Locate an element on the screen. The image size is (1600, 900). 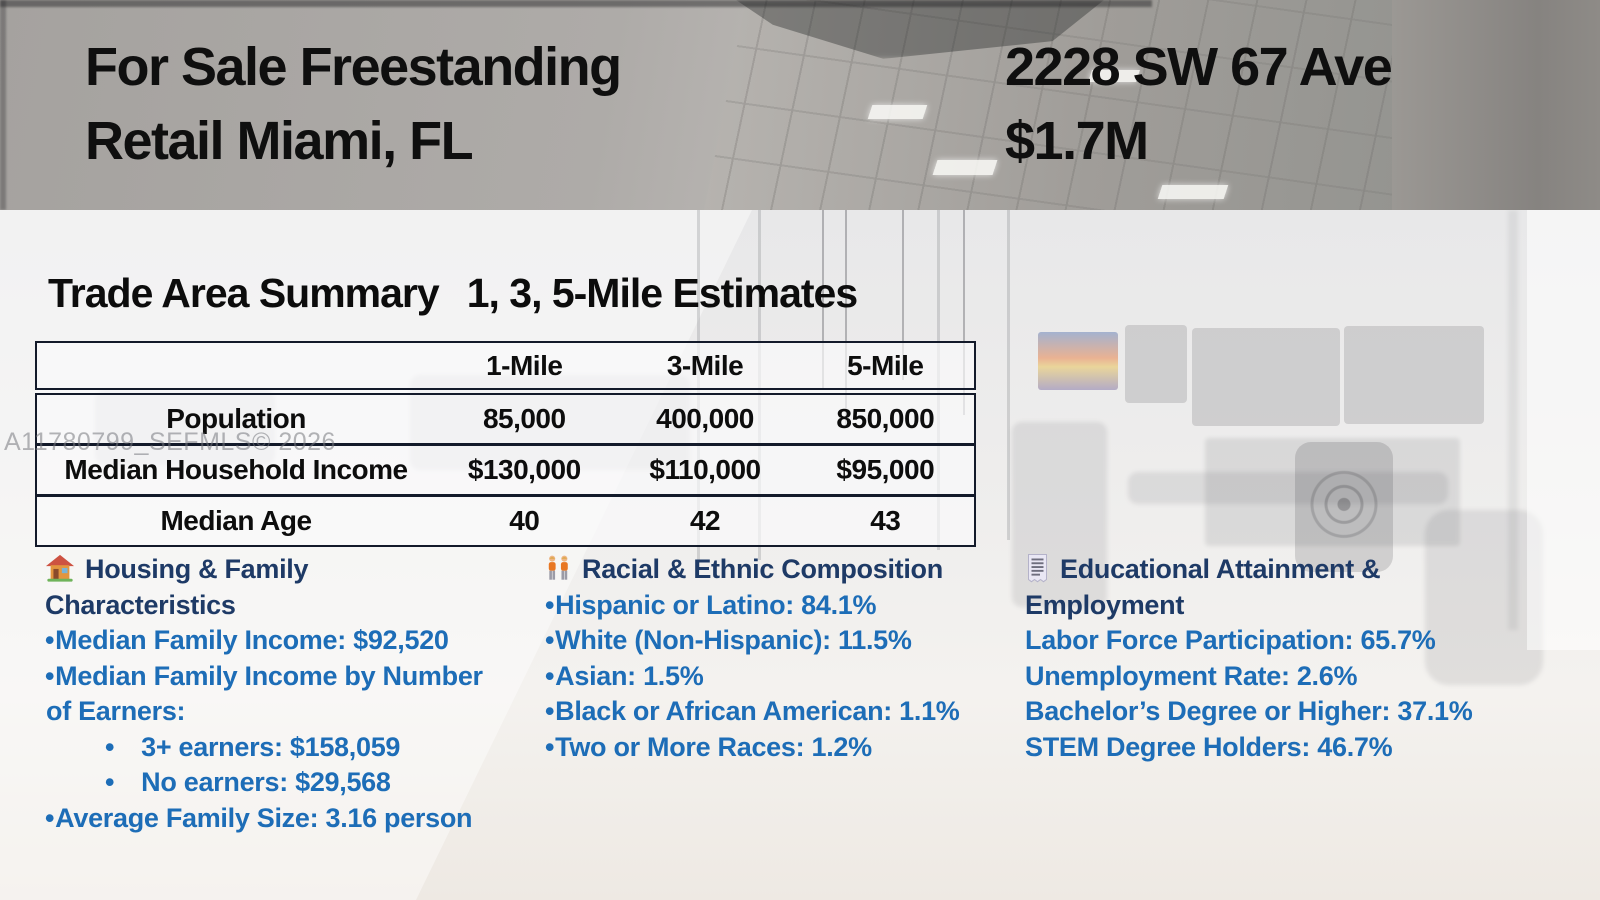
table-header-blank is located at coordinates (236, 368).